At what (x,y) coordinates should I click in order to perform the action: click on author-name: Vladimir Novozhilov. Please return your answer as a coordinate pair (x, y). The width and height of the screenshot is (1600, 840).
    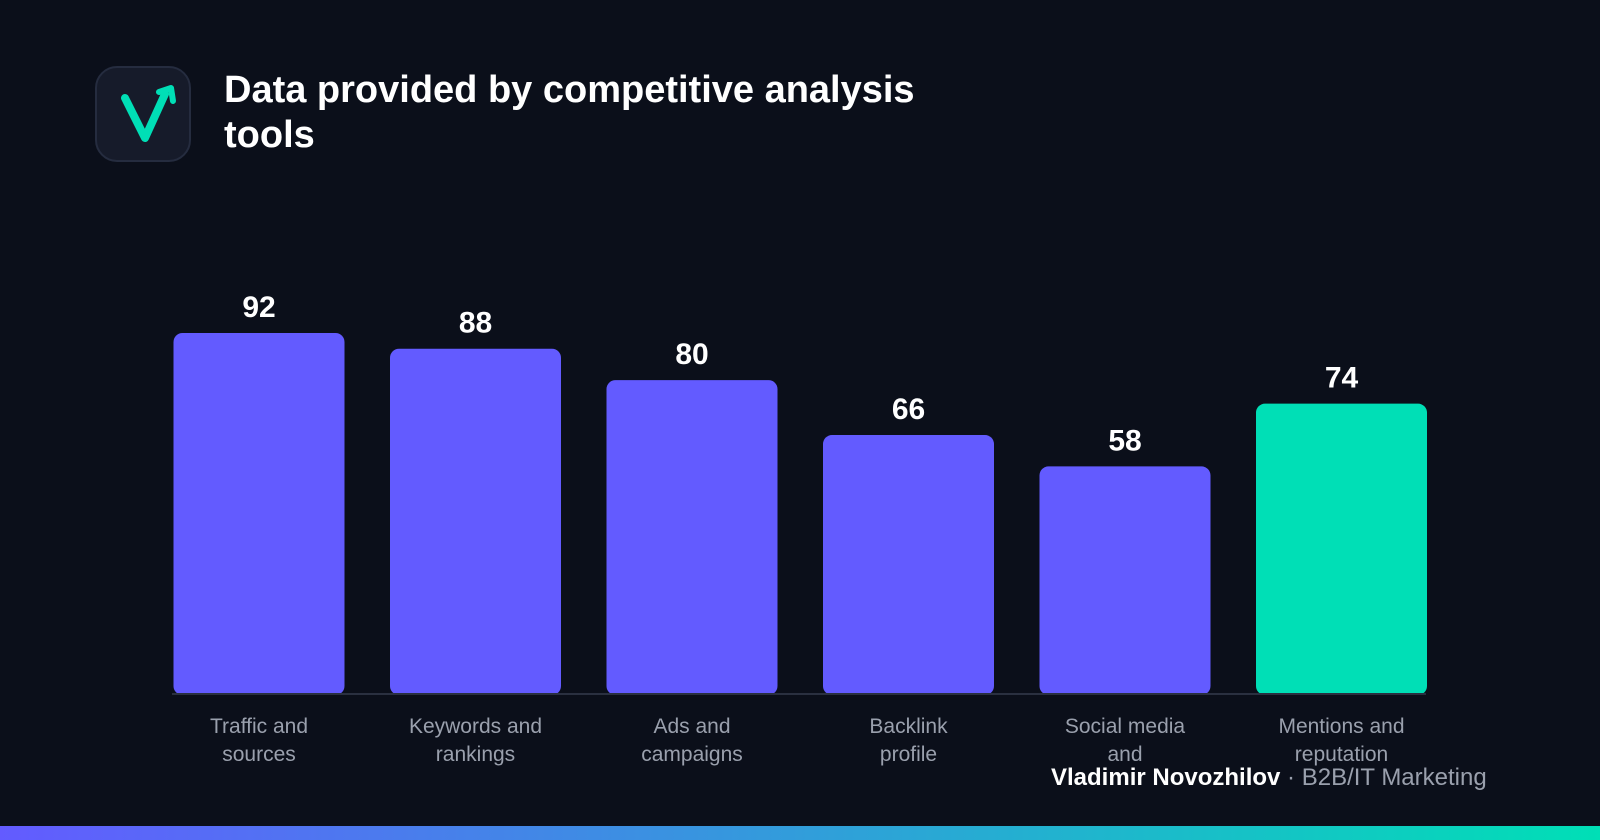
    Looking at the image, I should click on (1166, 777).